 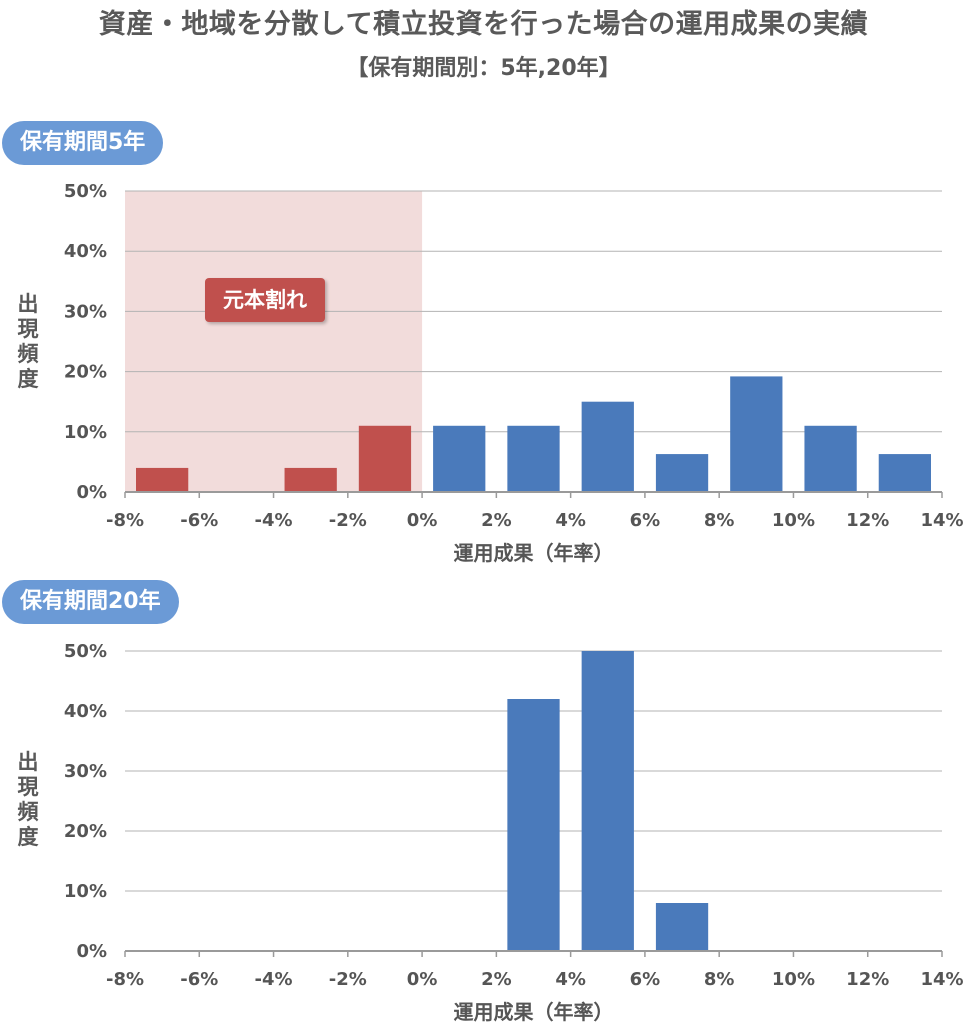 What do you see at coordinates (90, 602) in the screenshot?
I see `panel-label-20y: 保有期間20年` at bounding box center [90, 602].